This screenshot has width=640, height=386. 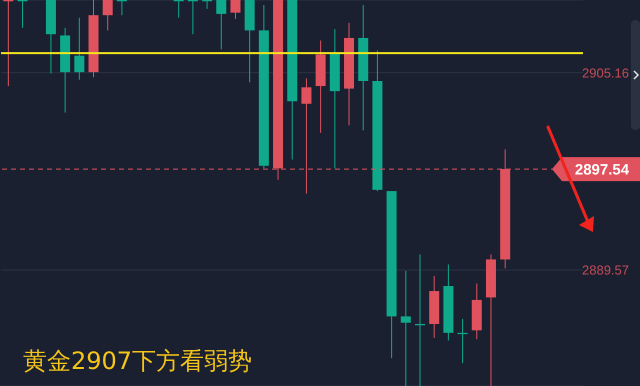 What do you see at coordinates (605, 270) in the screenshot?
I see `y-tick-label: 2889.57` at bounding box center [605, 270].